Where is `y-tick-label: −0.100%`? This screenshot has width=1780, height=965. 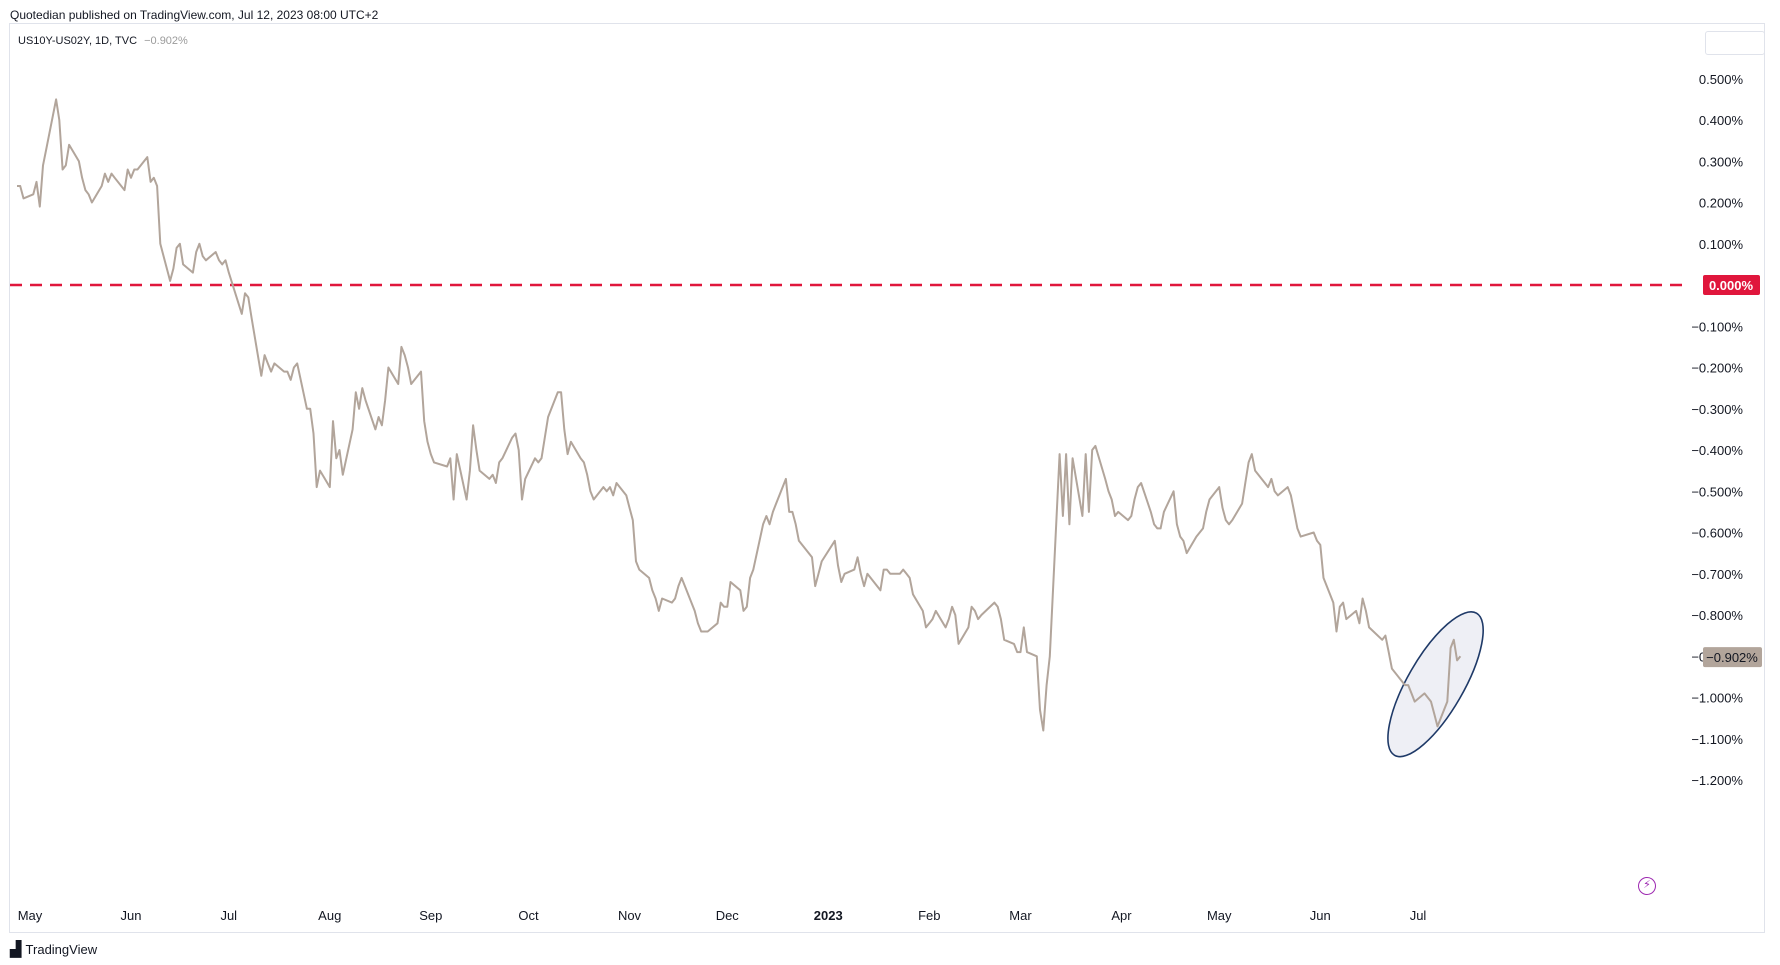
y-tick-label: −0.100% is located at coordinates (1717, 326).